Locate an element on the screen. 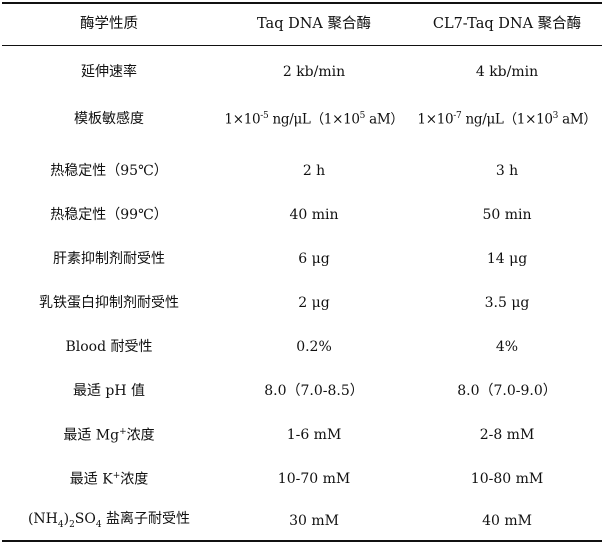 This screenshot has width=605, height=546. property-cell: 乳铁蛋白抑制剂耐受性 is located at coordinates (109, 303).